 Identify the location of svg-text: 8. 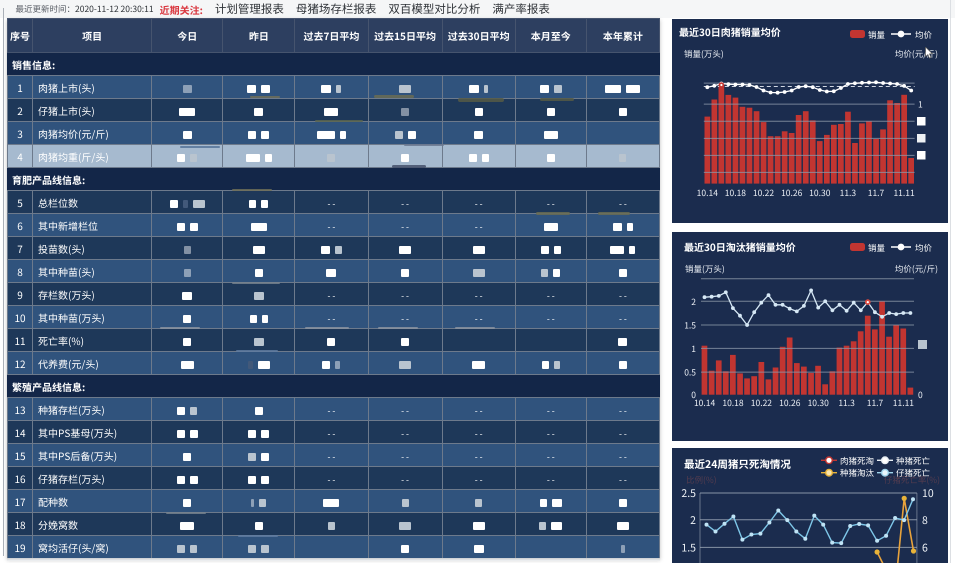
(925, 520).